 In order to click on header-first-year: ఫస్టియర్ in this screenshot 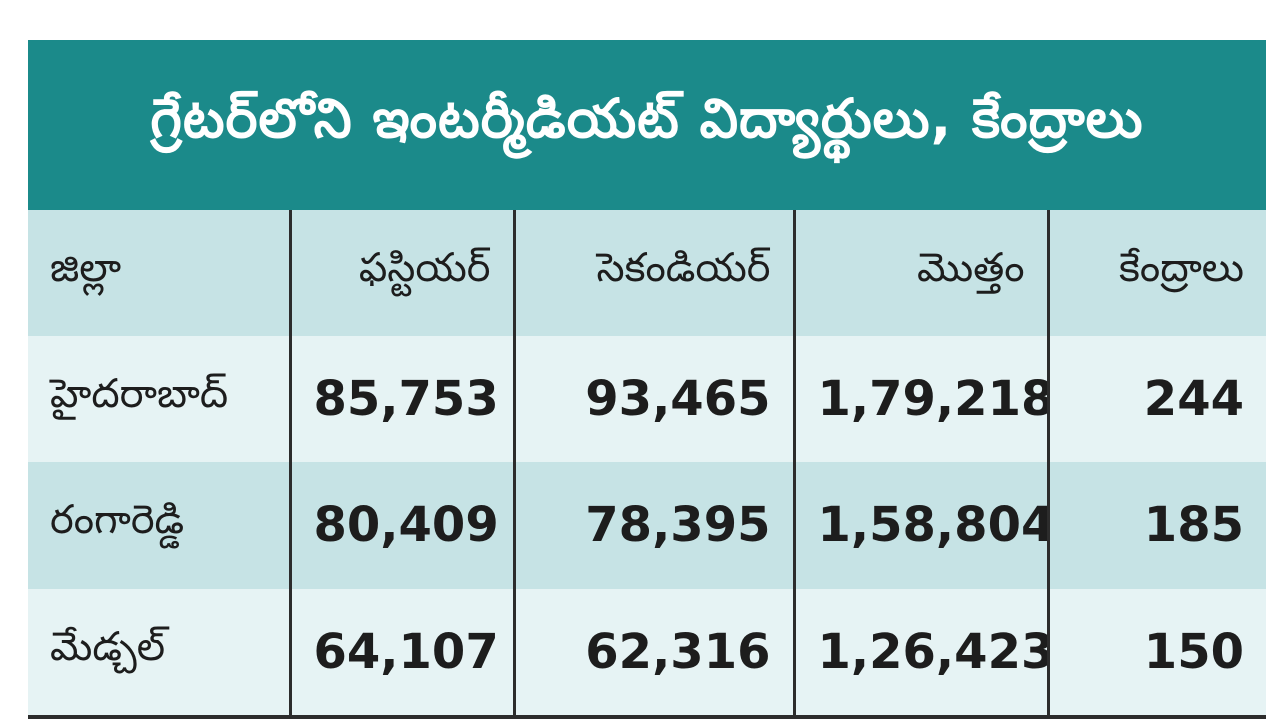, I will do `click(401, 273)`.